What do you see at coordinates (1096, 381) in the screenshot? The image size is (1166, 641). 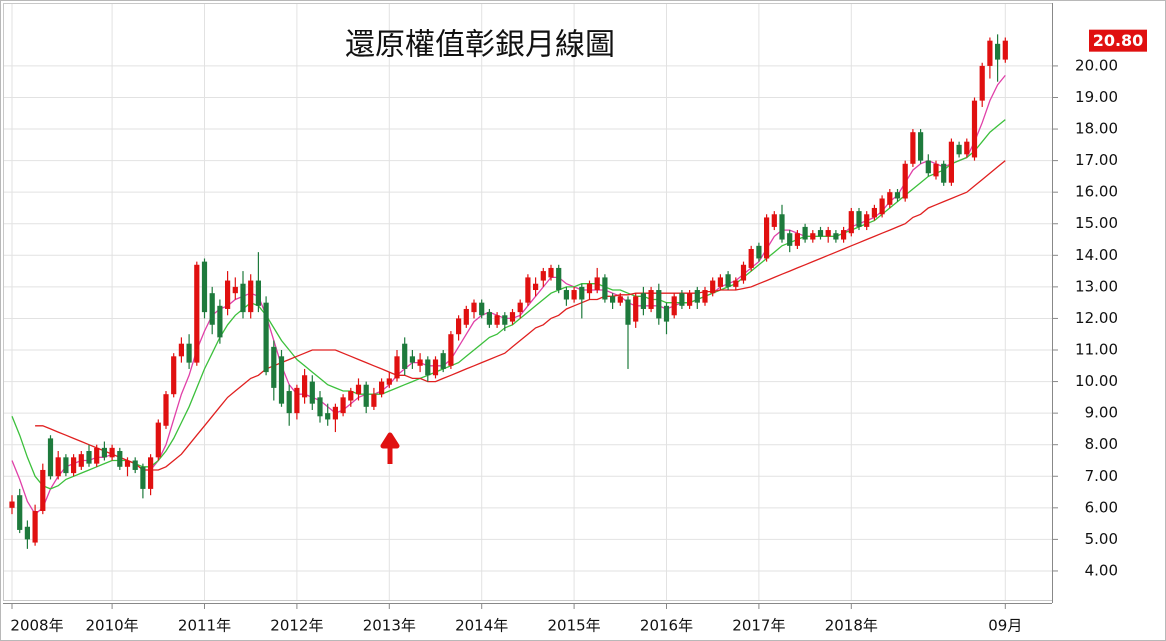 I see `y-tick-label: 10.00` at bounding box center [1096, 381].